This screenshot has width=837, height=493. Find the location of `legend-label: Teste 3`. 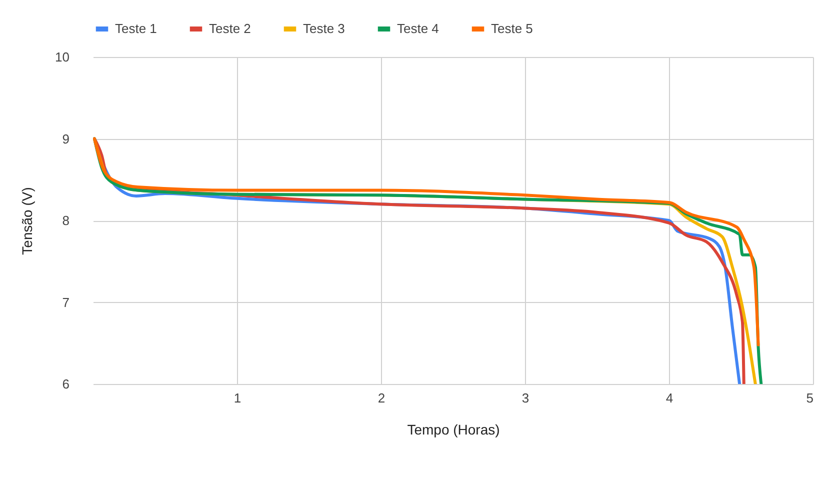

legend-label: Teste 3 is located at coordinates (324, 28).